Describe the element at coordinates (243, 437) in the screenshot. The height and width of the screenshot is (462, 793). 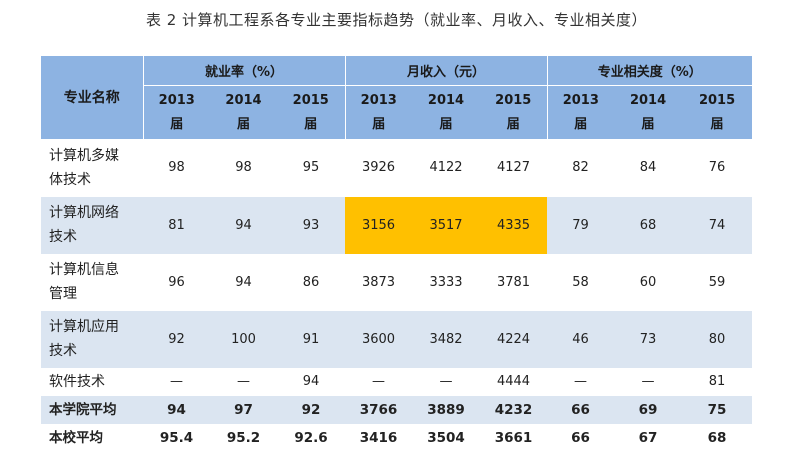
I see `table-cell: 95.2` at that location.